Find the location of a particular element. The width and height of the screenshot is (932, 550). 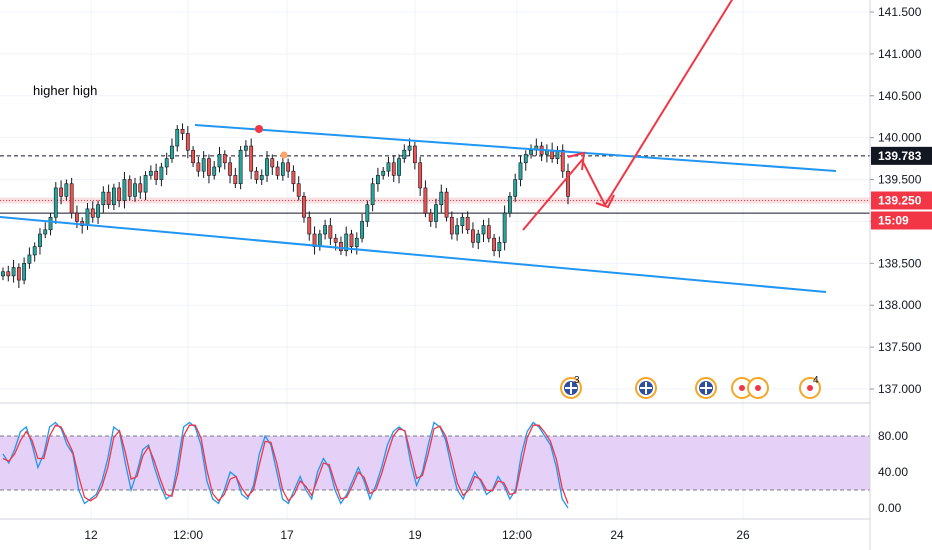

channel-upper-line is located at coordinates (515, 148).